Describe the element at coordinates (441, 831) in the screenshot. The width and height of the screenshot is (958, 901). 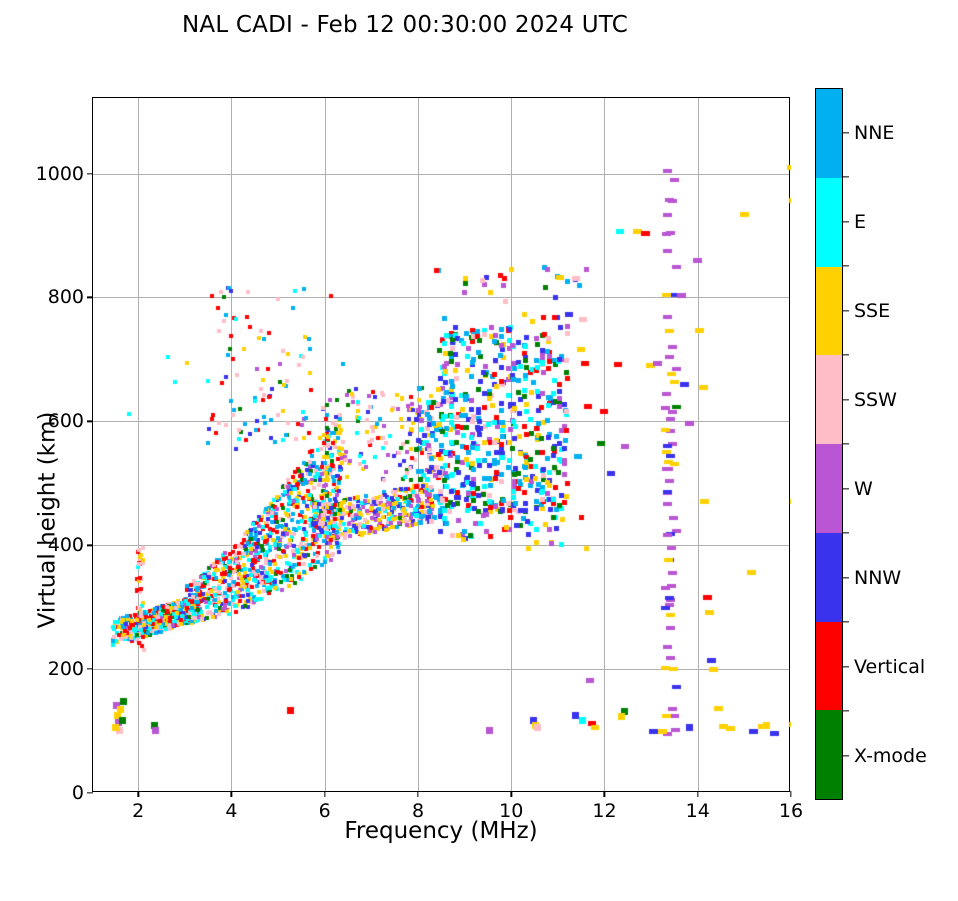
I see `x-axis-label: Frequency (MHz)` at that location.